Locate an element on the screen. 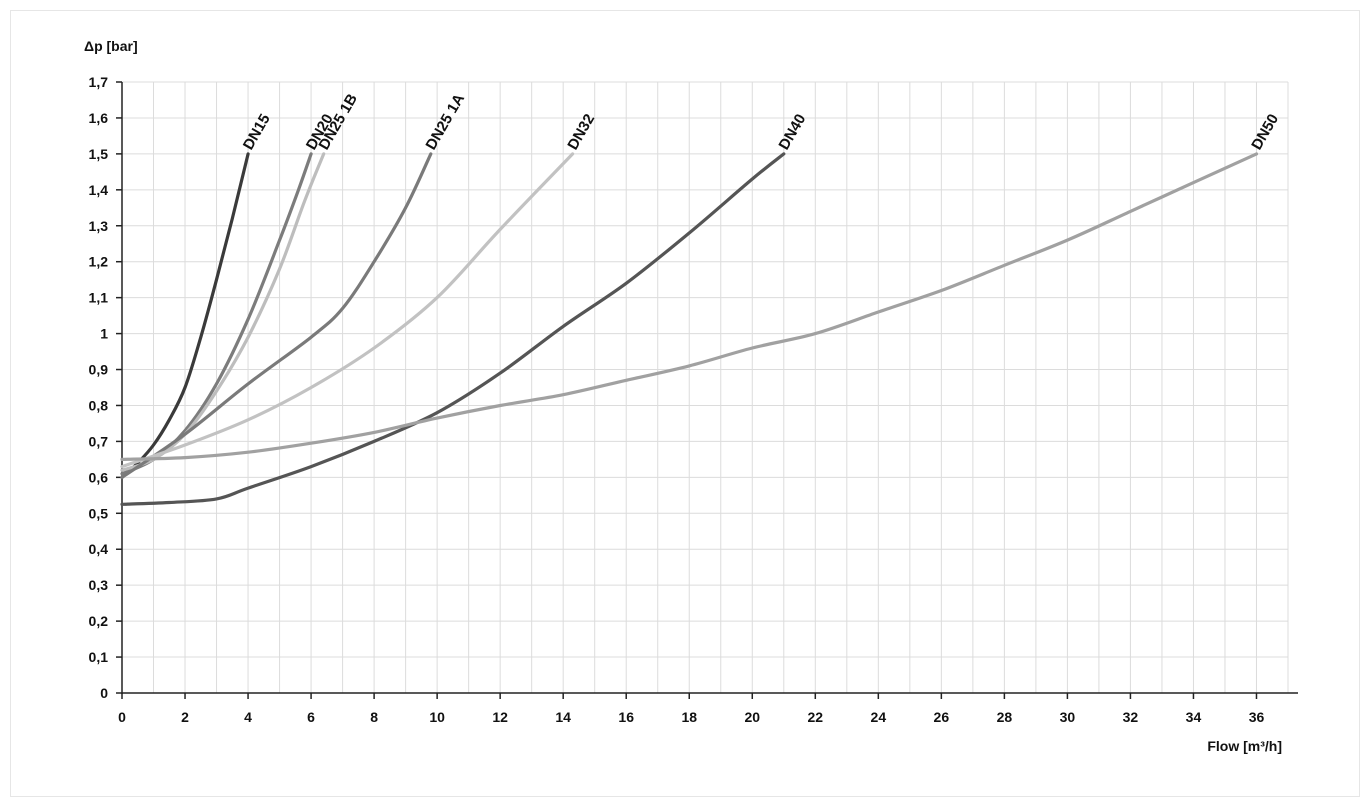 Image resolution: width=1361 pixels, height=798 pixels. series-label-dn15: DN15 is located at coordinates (257, 132).